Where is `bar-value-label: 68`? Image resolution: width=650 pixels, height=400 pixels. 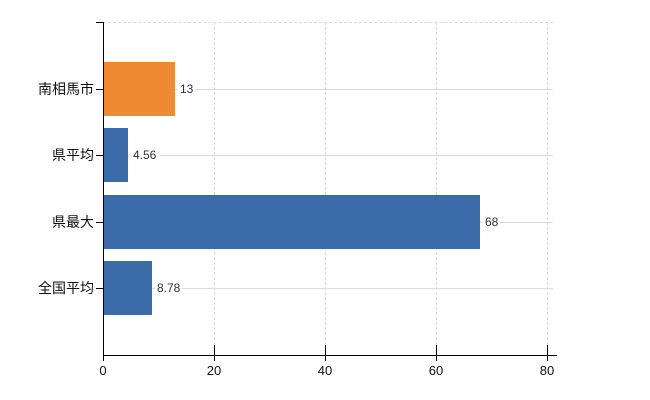 bar-value-label: 68 is located at coordinates (492, 222).